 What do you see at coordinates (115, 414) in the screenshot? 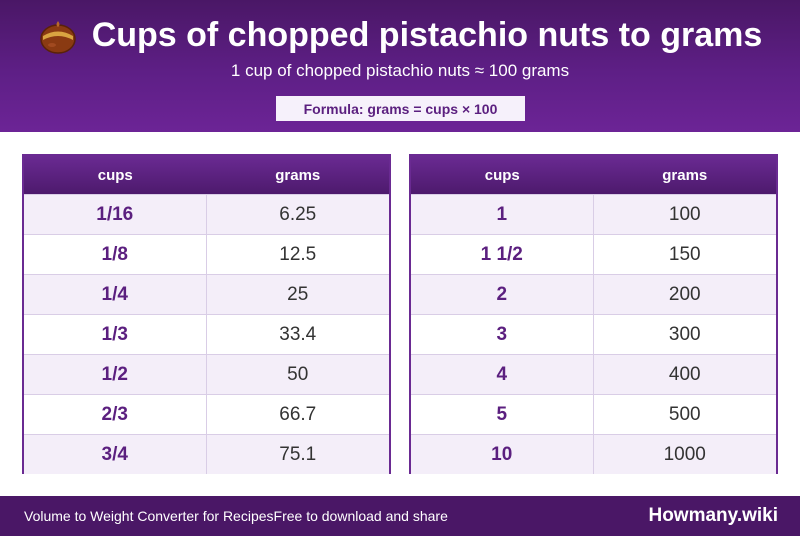
I see `cups-cell: 2/3` at bounding box center [115, 414].